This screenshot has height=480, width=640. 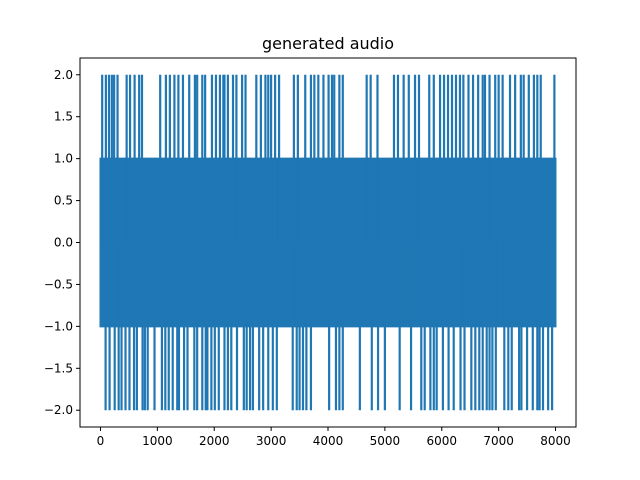 What do you see at coordinates (58, 284) in the screenshot?
I see `y-tick-label: −0.5` at bounding box center [58, 284].